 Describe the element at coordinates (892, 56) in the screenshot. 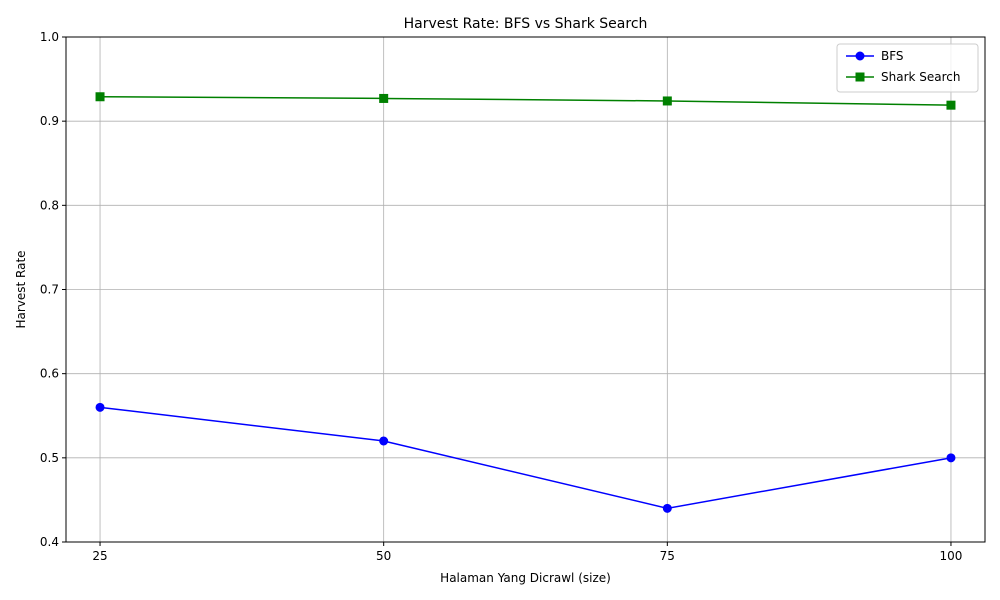

I see `legend-label-bfs: BFS` at that location.